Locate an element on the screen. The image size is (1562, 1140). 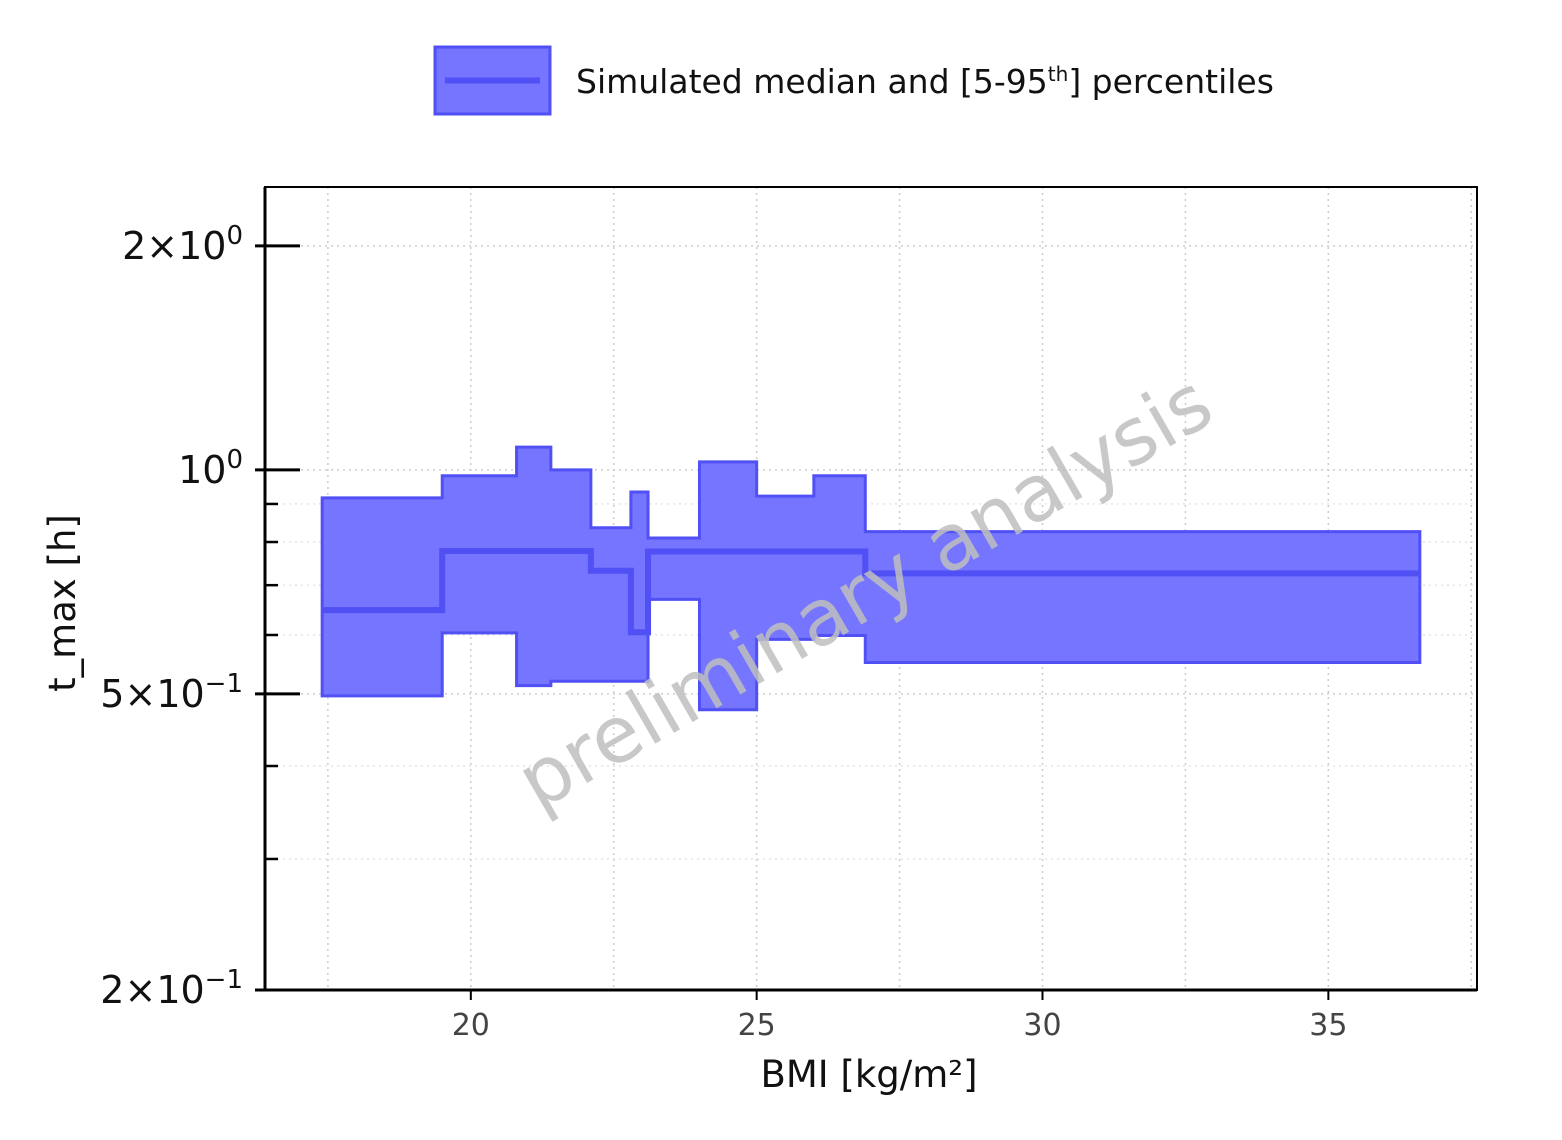
median-line is located at coordinates (871, 592).